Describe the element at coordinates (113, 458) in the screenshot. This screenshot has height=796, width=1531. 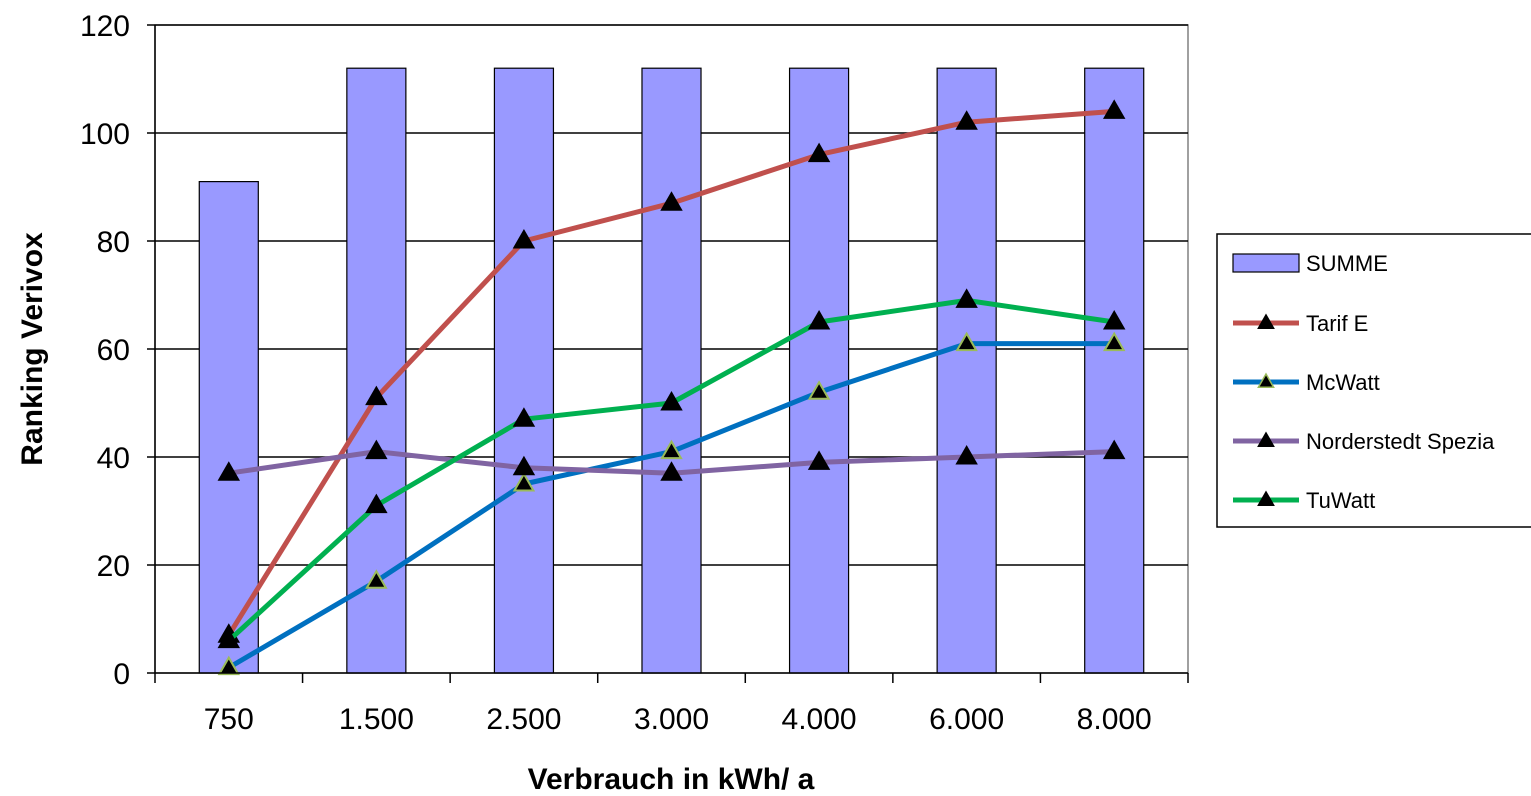
I see `y-tick-label: 40` at that location.